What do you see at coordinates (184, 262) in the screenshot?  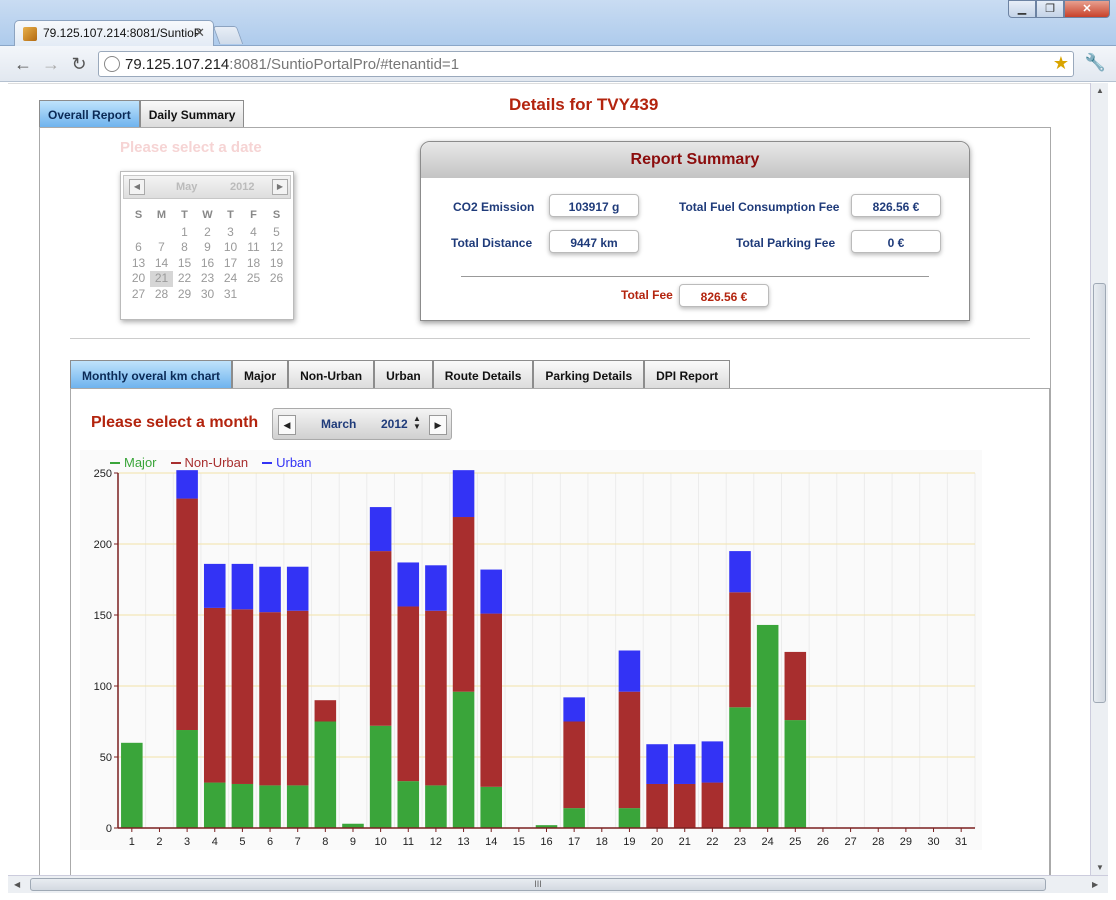 I see `calendar-day: 15` at bounding box center [184, 262].